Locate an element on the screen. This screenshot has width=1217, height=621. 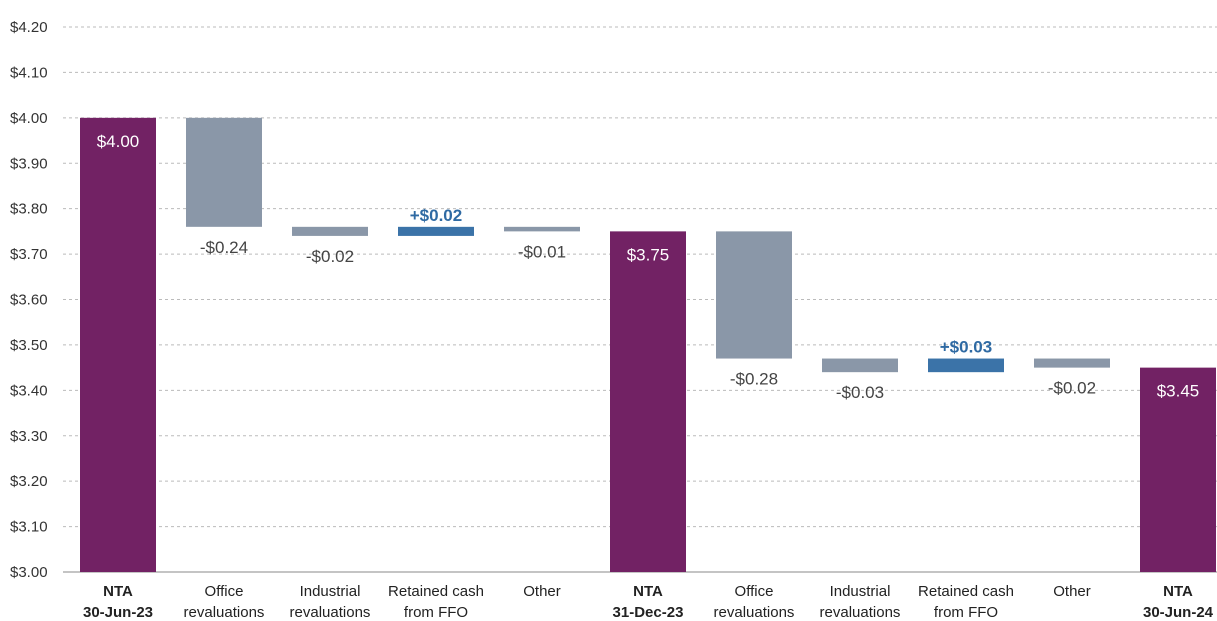
y-tick-label: $4.20 is located at coordinates (29, 27).